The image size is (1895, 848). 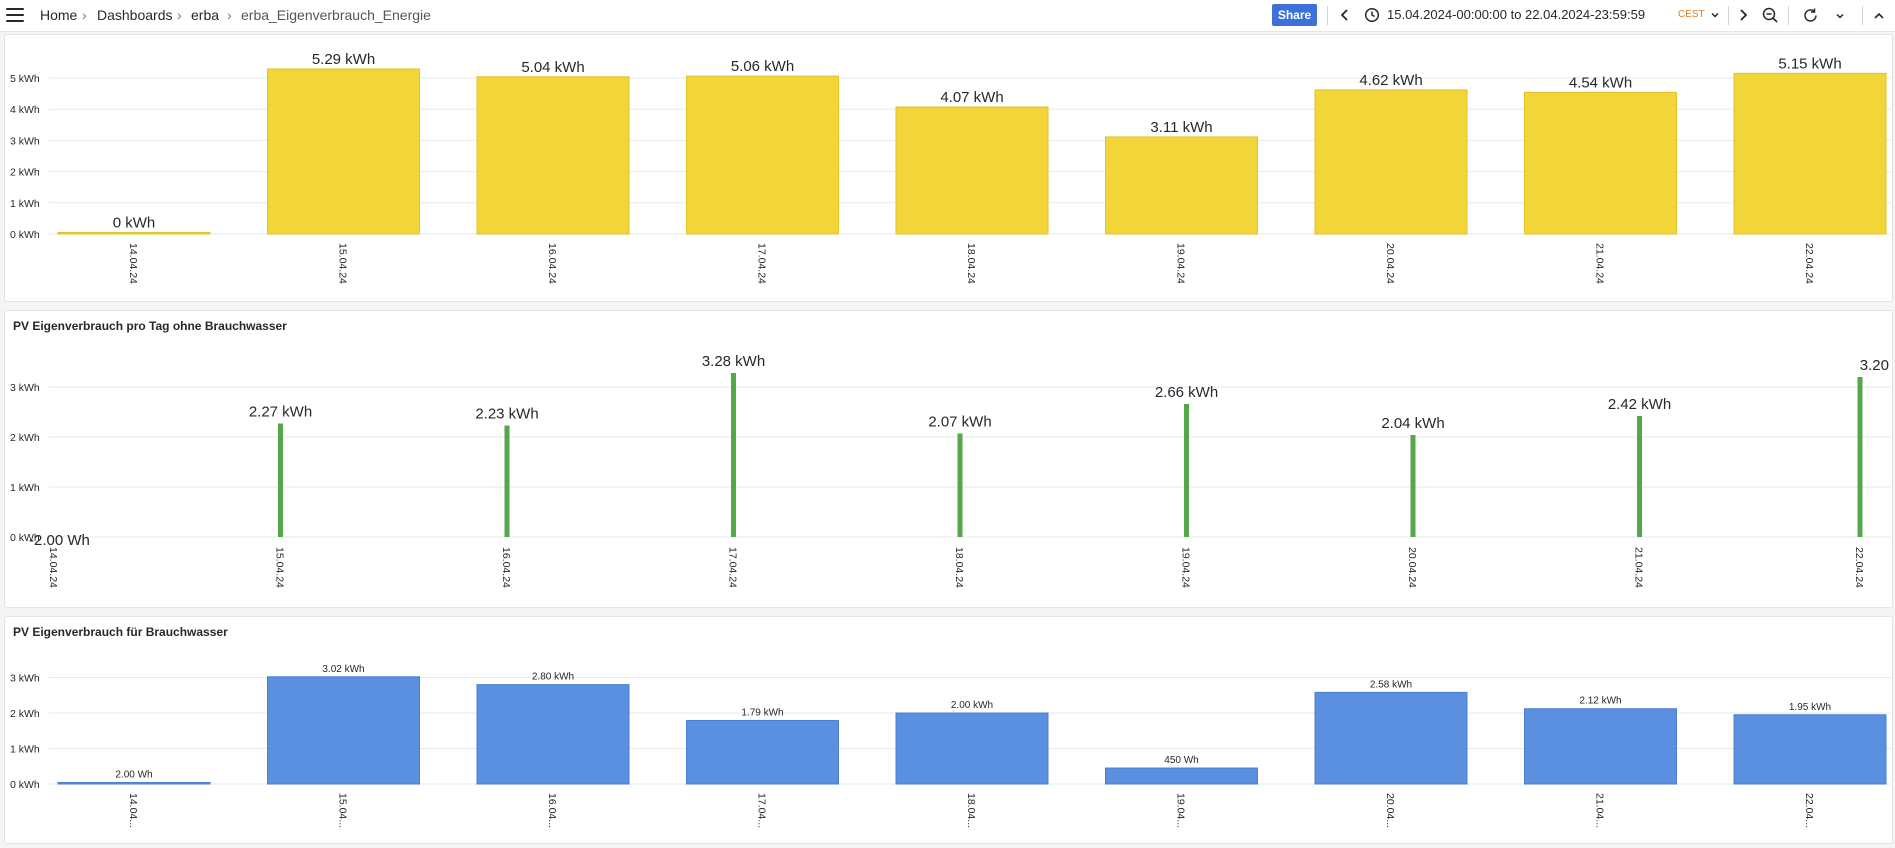 What do you see at coordinates (762, 66) in the screenshot?
I see `bar-value-label: 5.06 kWh` at bounding box center [762, 66].